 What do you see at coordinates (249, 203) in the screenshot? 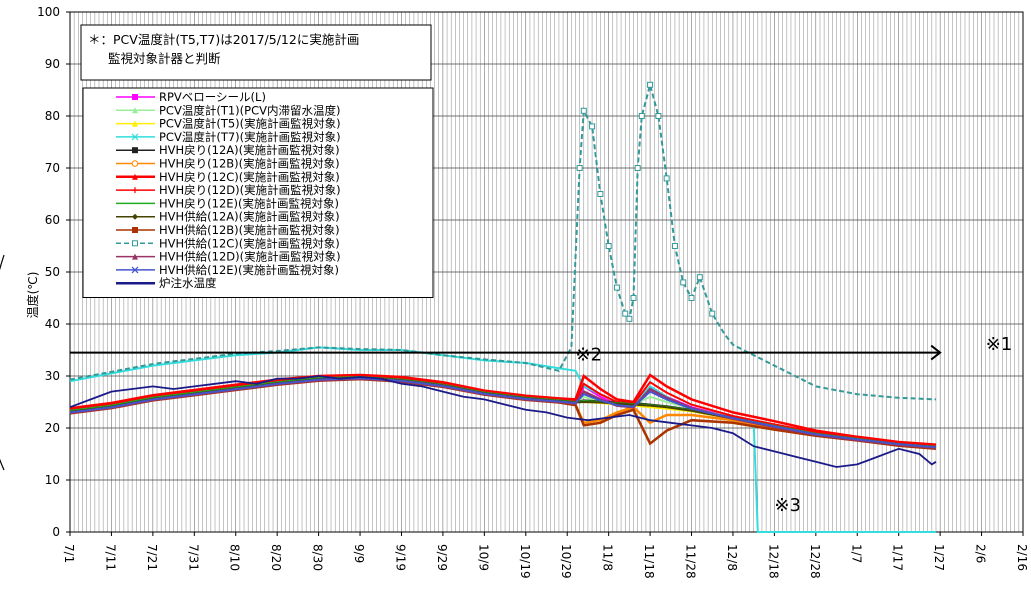
I see `legend-label: HVH戻り(12E)(実施計画監視対象)` at bounding box center [249, 203].